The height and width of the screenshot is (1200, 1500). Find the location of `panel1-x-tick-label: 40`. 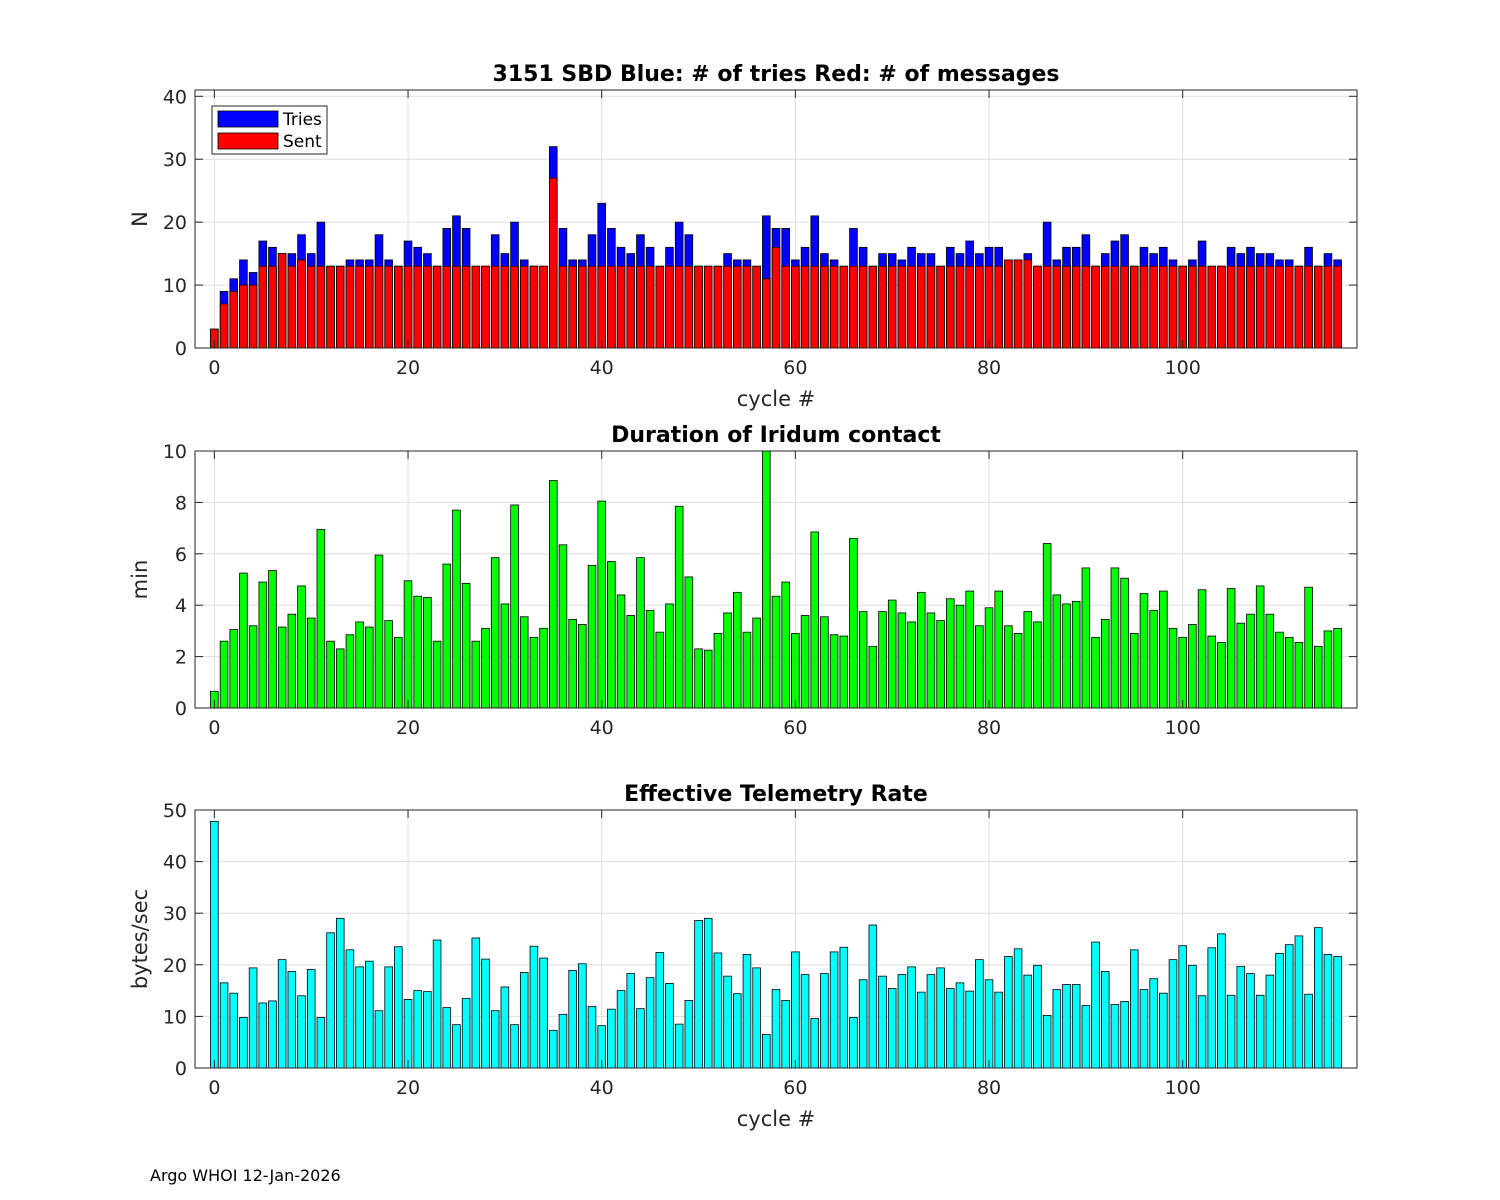

panel1-x-tick-label: 40 is located at coordinates (602, 368).